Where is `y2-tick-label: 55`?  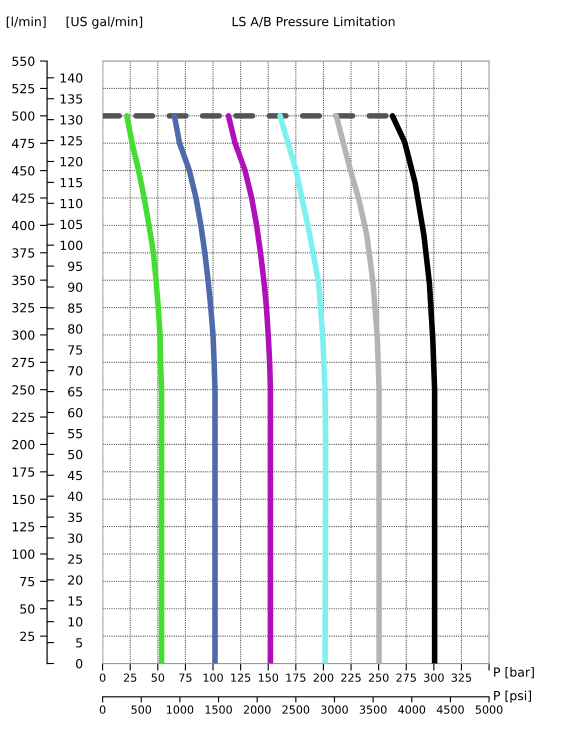 y2-tick-label: 55 is located at coordinates (75, 433).